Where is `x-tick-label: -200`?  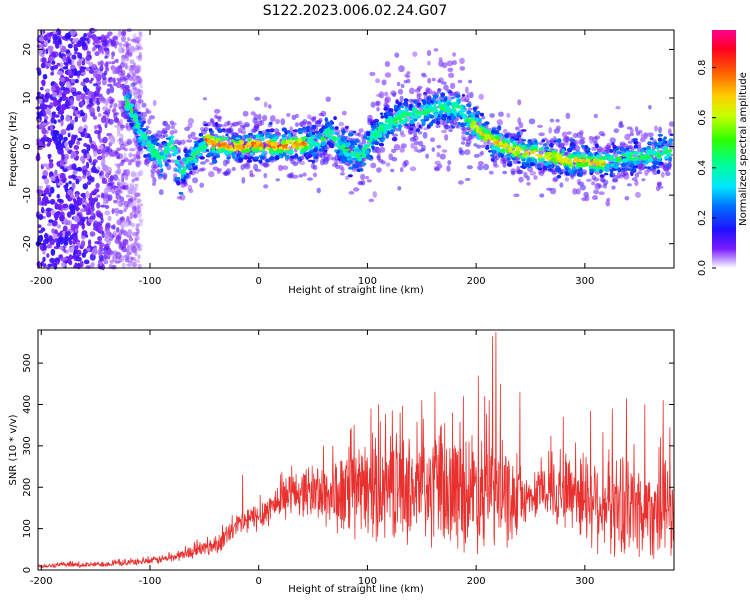 x-tick-label: -200 is located at coordinates (41, 581).